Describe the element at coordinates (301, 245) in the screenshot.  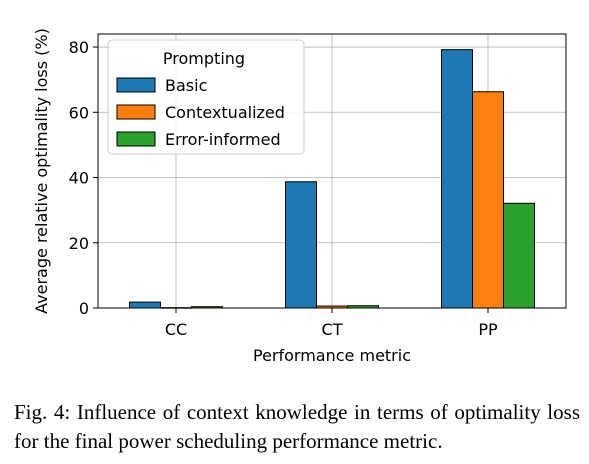
I see `bar-basic-ct` at that location.